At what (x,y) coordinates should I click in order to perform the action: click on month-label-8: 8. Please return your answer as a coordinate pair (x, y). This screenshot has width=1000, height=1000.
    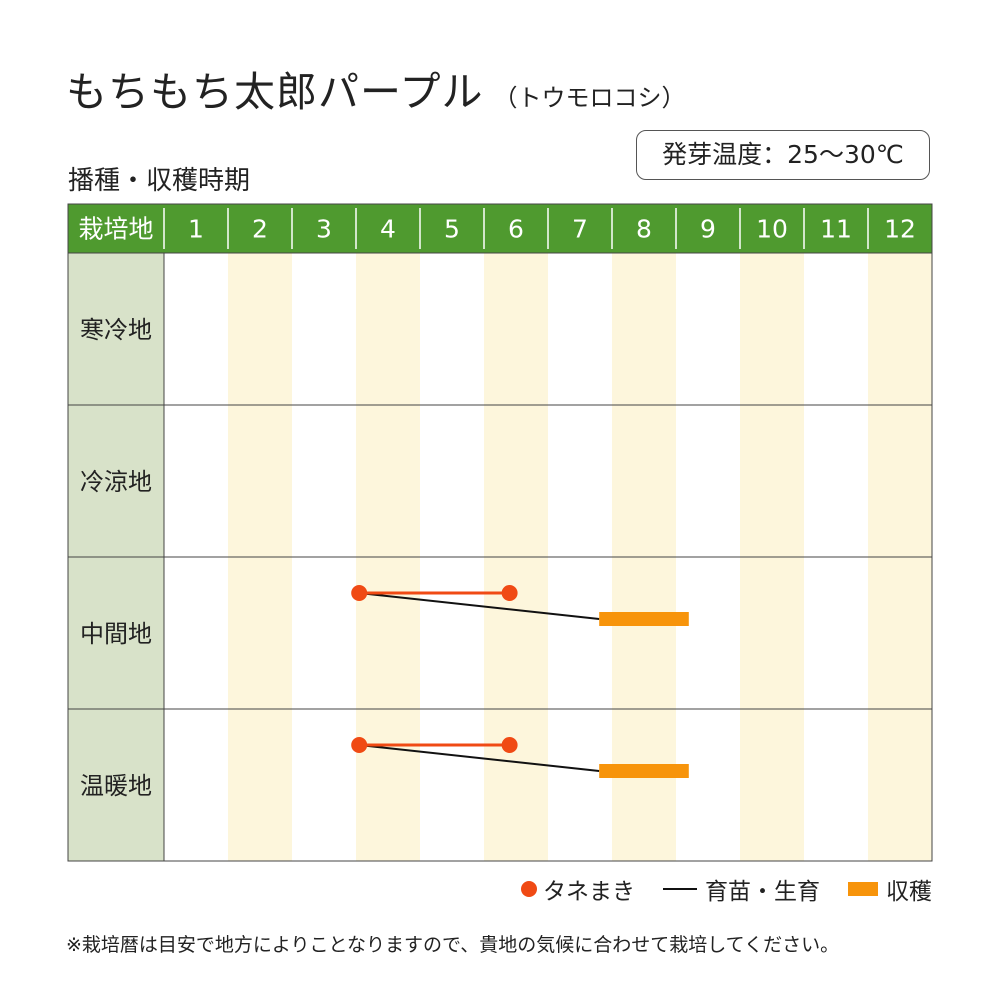
    Looking at the image, I should click on (644, 229).